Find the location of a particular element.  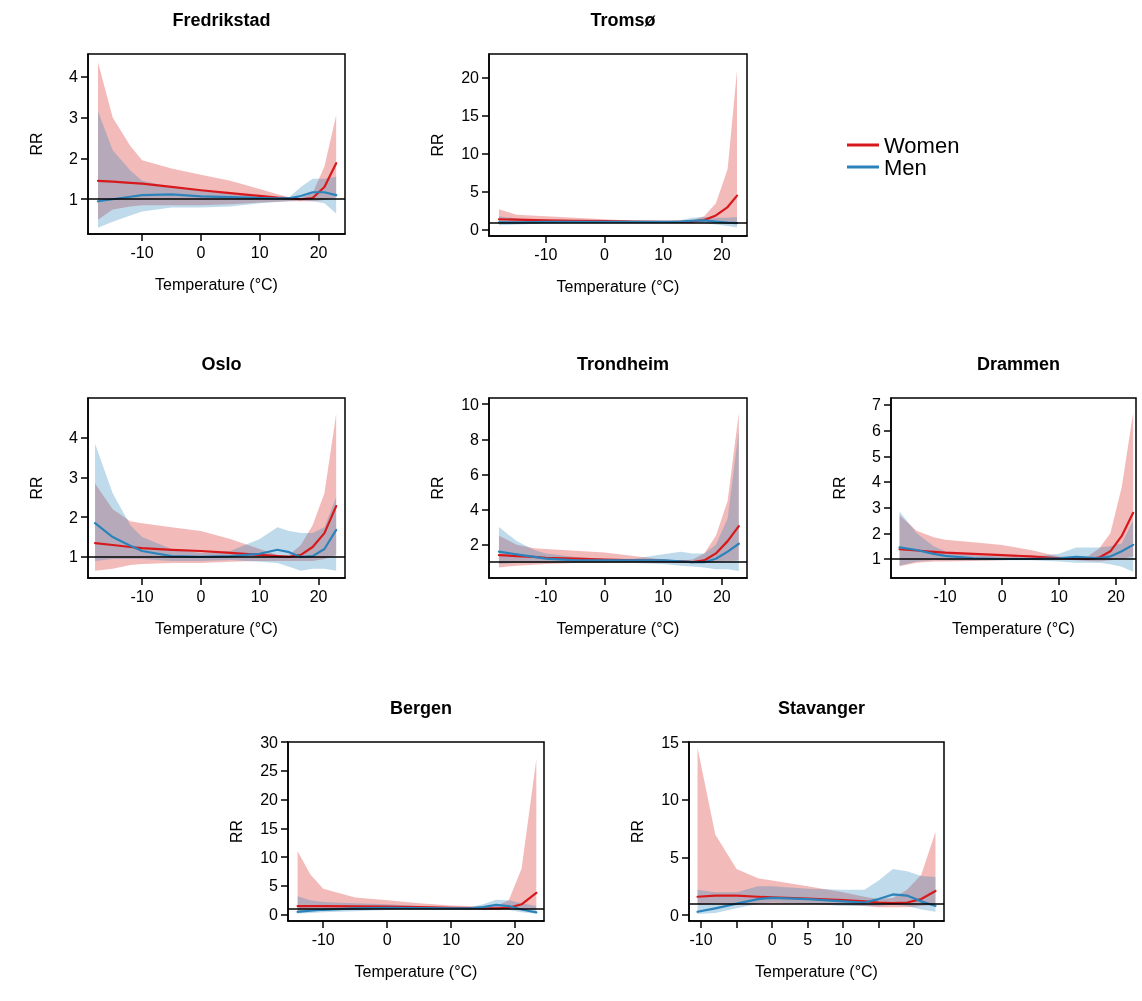

chart-title: Drammen is located at coordinates (1018, 364).